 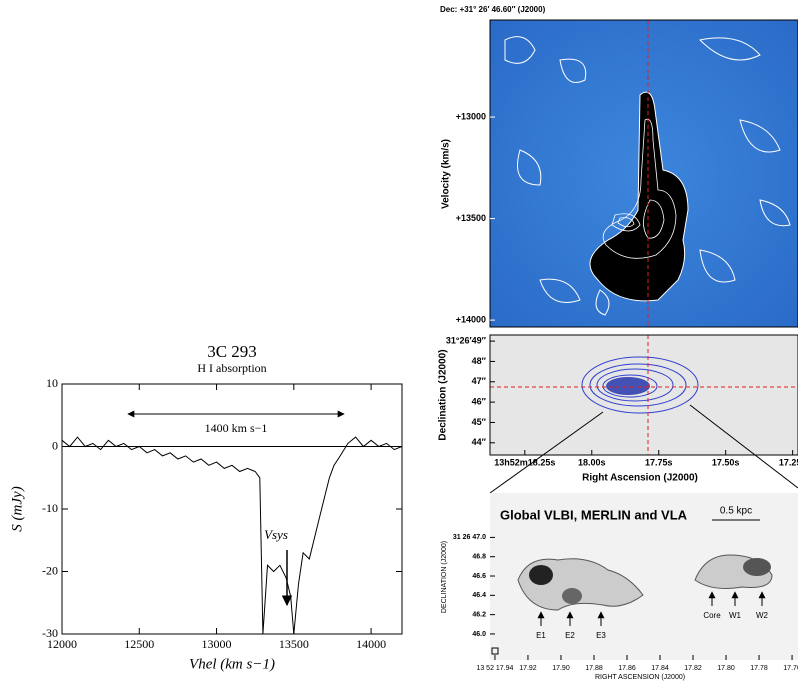 What do you see at coordinates (217, 644) in the screenshot?
I see `x-tick-label: 13000` at bounding box center [217, 644].